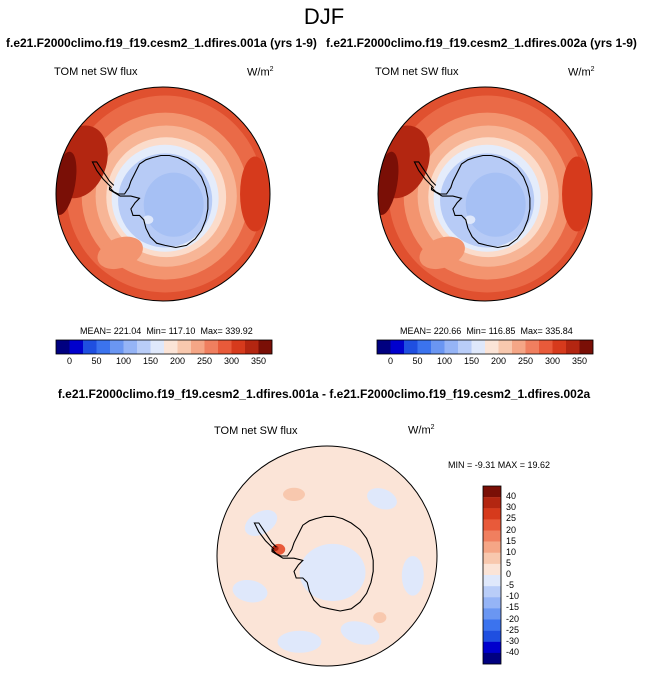 Image resolution: width=648 pixels, height=673 pixels. What do you see at coordinates (499, 465) in the screenshot?
I see `difference-stats: MIN = -9.31 MAX = 19.62` at bounding box center [499, 465].